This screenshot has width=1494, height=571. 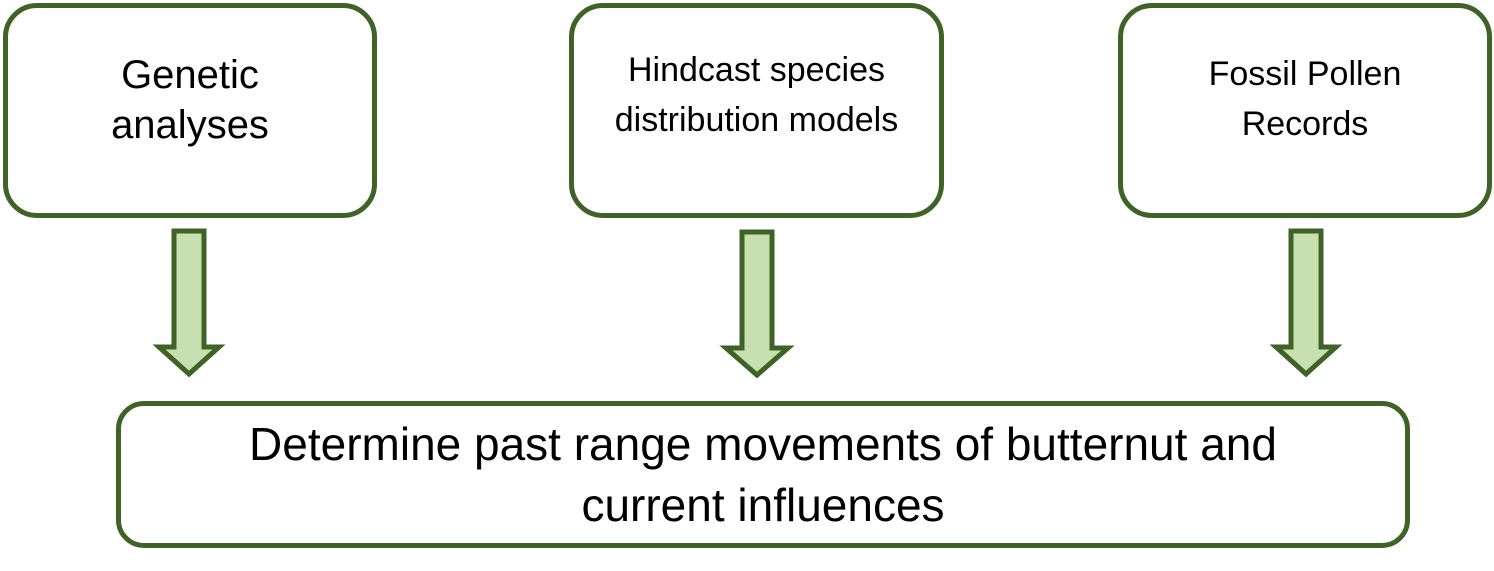 I want to click on hindcast-models-label: Hindcast species distribution models, so click(x=756, y=95).